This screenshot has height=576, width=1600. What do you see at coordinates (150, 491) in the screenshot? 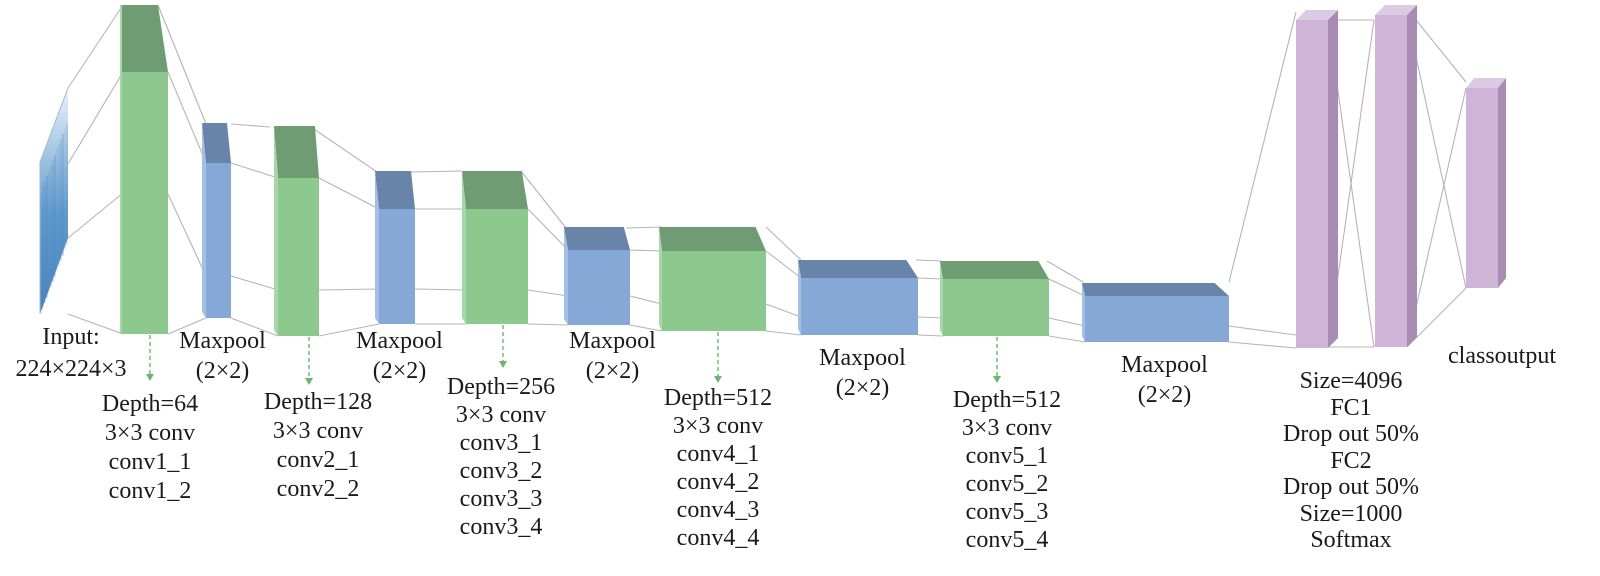
I see `conv1-line: conv1_2` at bounding box center [150, 491].